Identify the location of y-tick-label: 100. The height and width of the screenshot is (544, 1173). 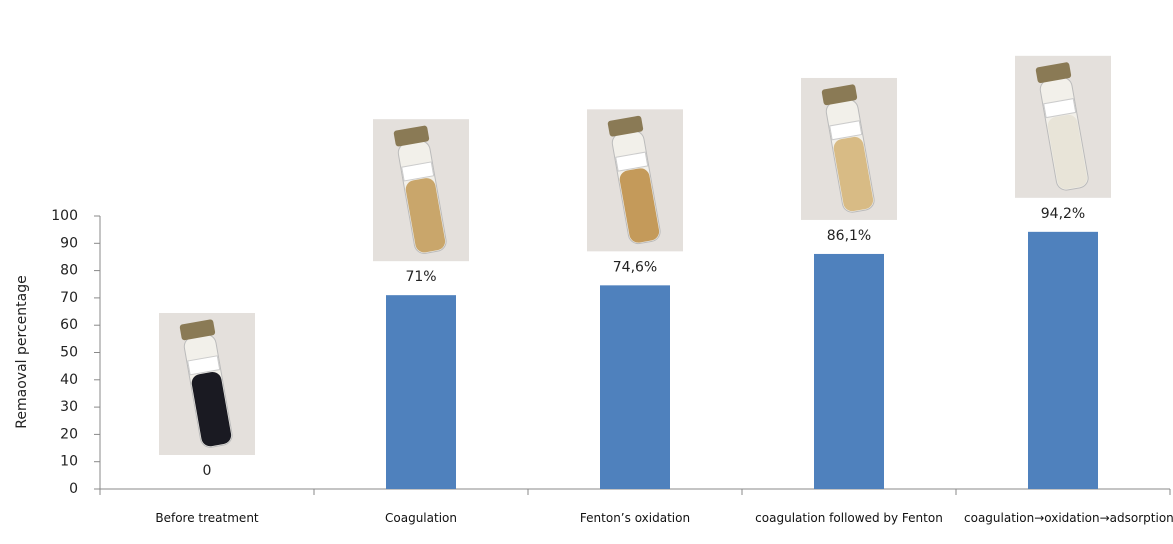
(64, 216).